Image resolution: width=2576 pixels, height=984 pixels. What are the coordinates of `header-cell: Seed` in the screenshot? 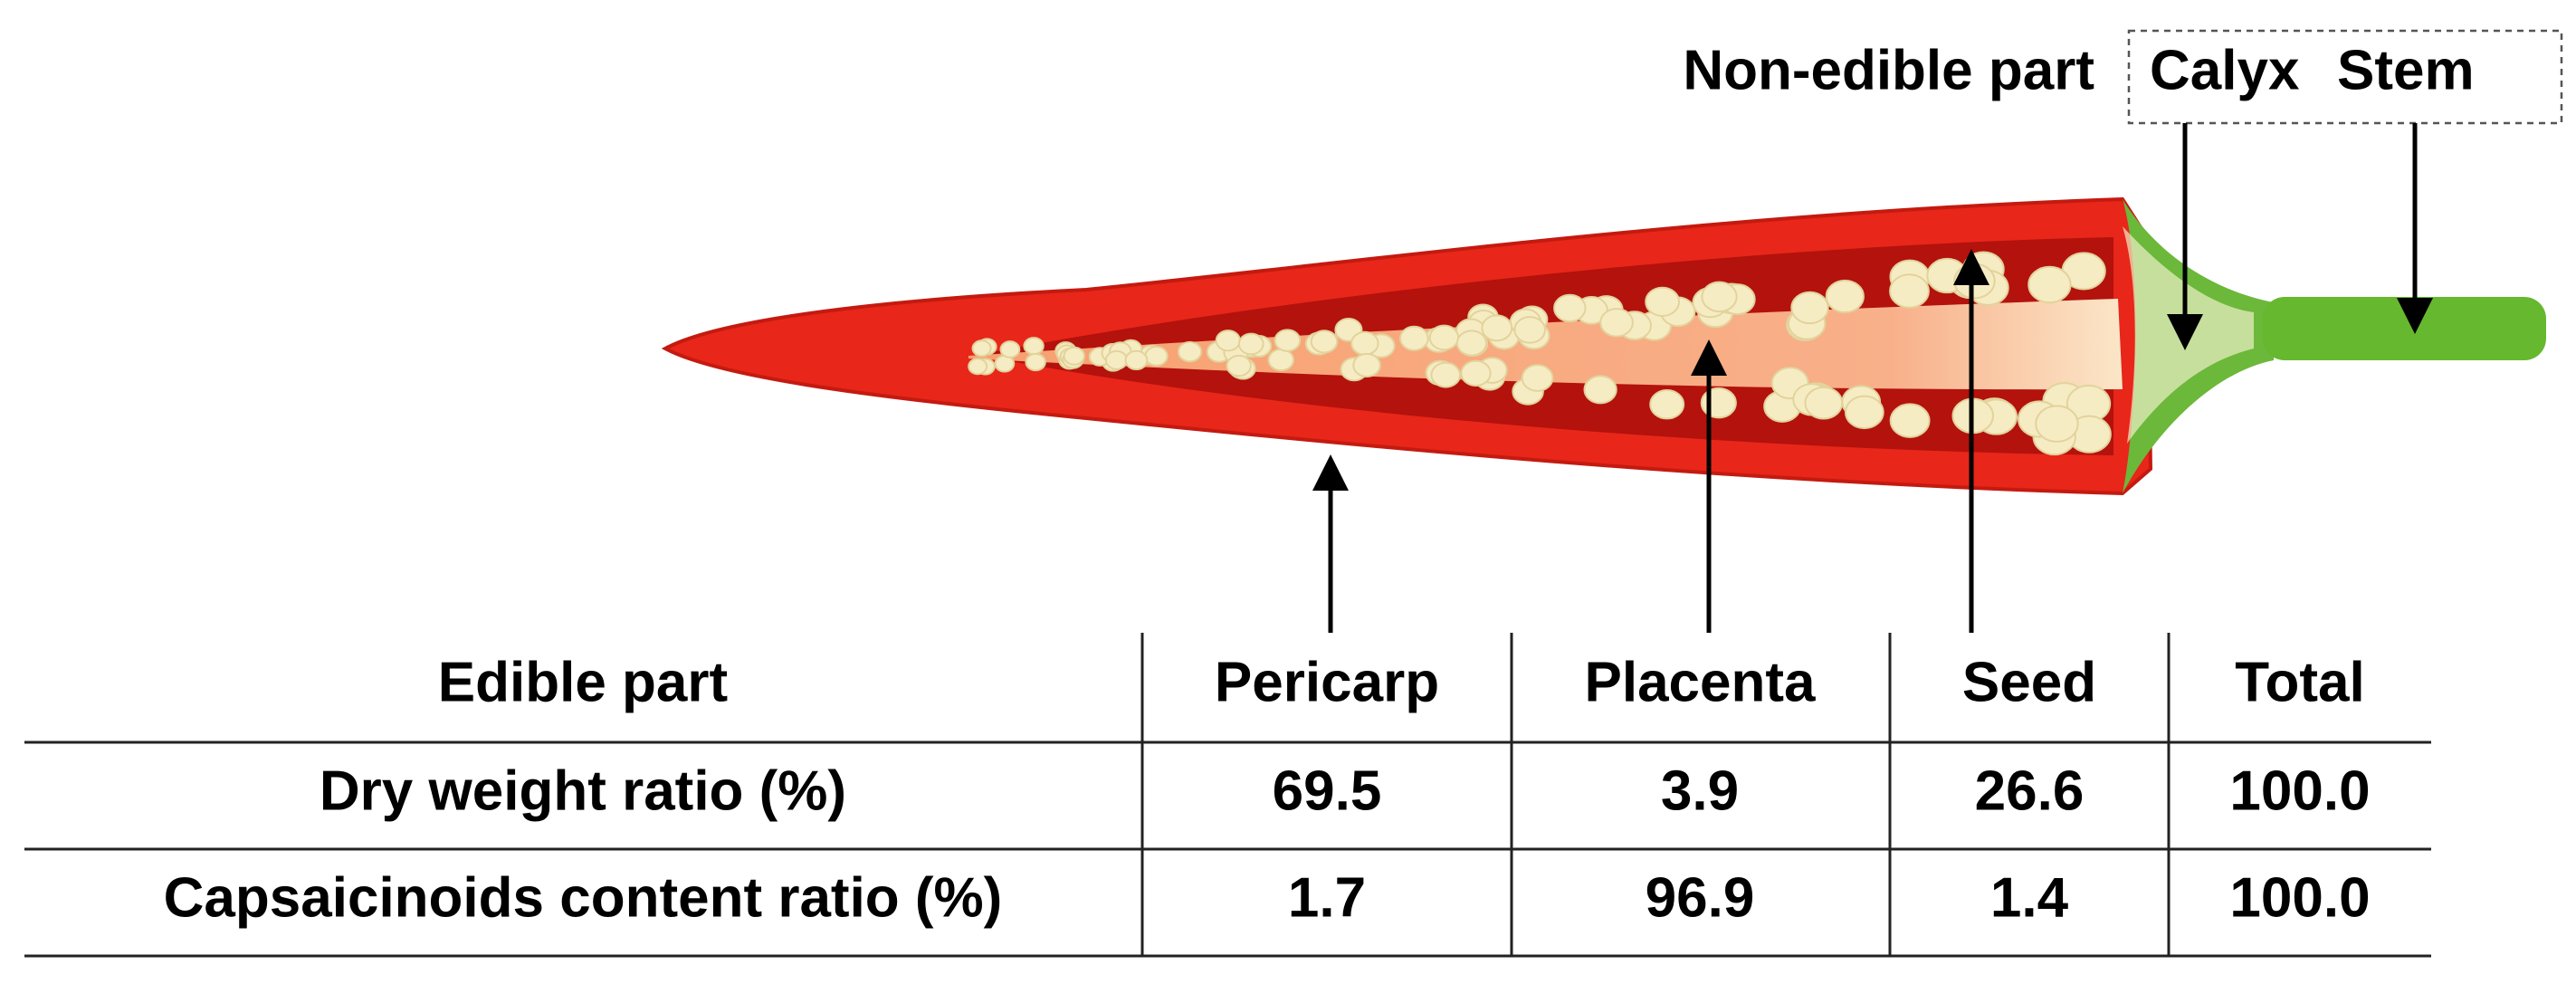 It's located at (2029, 682).